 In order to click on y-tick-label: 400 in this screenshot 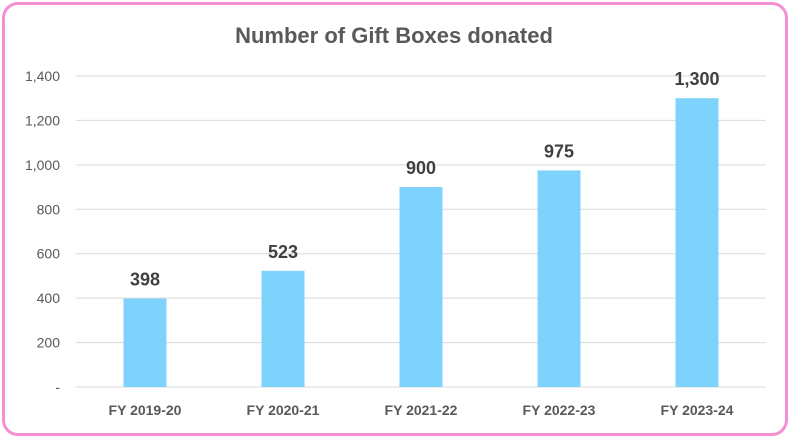, I will do `click(49, 298)`.